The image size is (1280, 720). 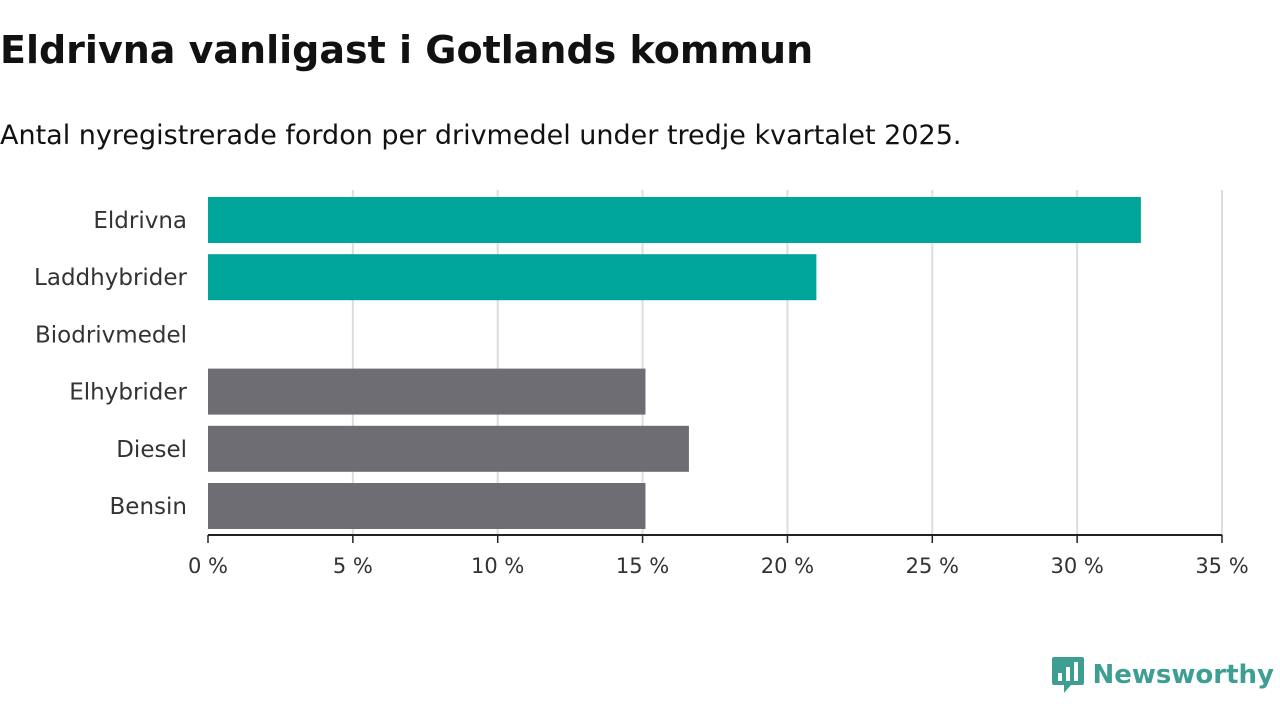 I want to click on x-tick-label: 5 %, so click(x=353, y=566).